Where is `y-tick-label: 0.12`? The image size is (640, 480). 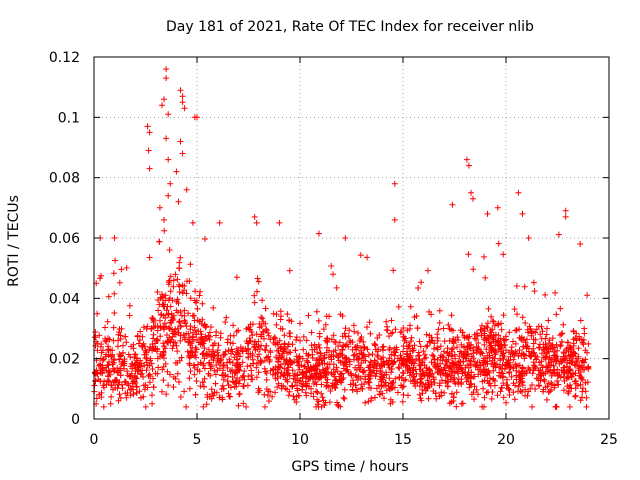
y-tick-label: 0.12 is located at coordinates (64, 58).